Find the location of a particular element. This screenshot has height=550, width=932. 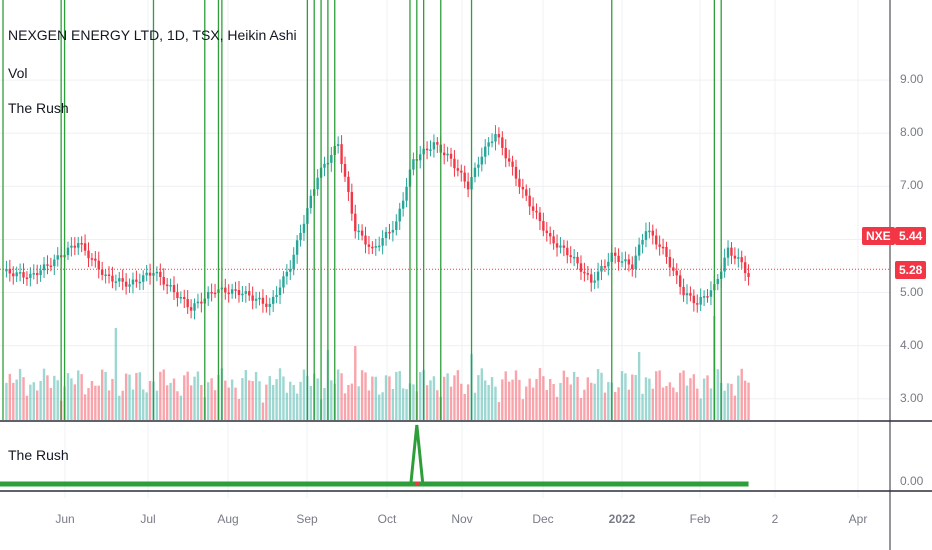

rush-y-tick-label: 0.00 is located at coordinates (912, 481).